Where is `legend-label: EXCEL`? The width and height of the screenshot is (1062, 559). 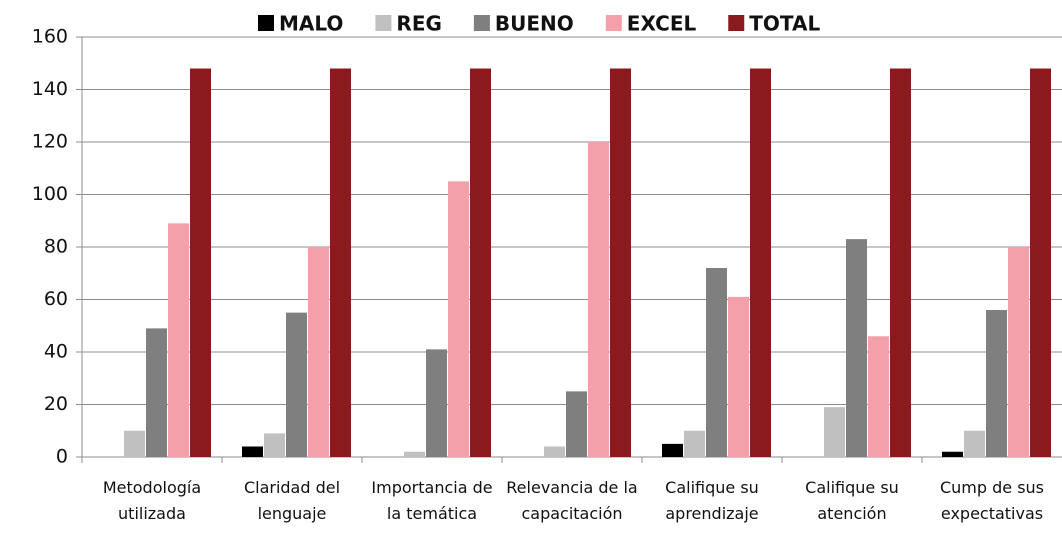 legend-label: EXCEL is located at coordinates (662, 24).